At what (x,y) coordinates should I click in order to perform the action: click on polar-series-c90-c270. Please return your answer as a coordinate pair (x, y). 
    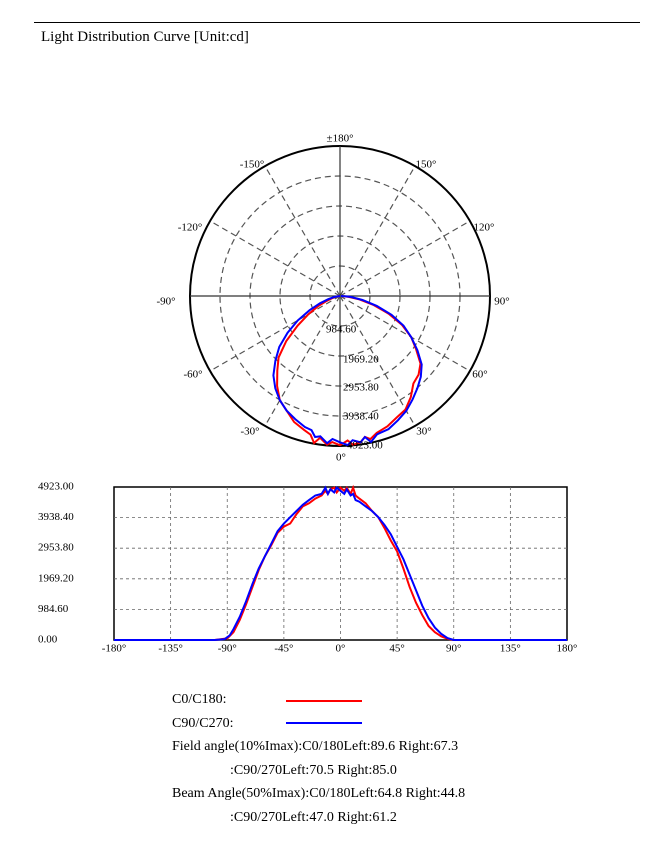
    Looking at the image, I should click on (347, 371).